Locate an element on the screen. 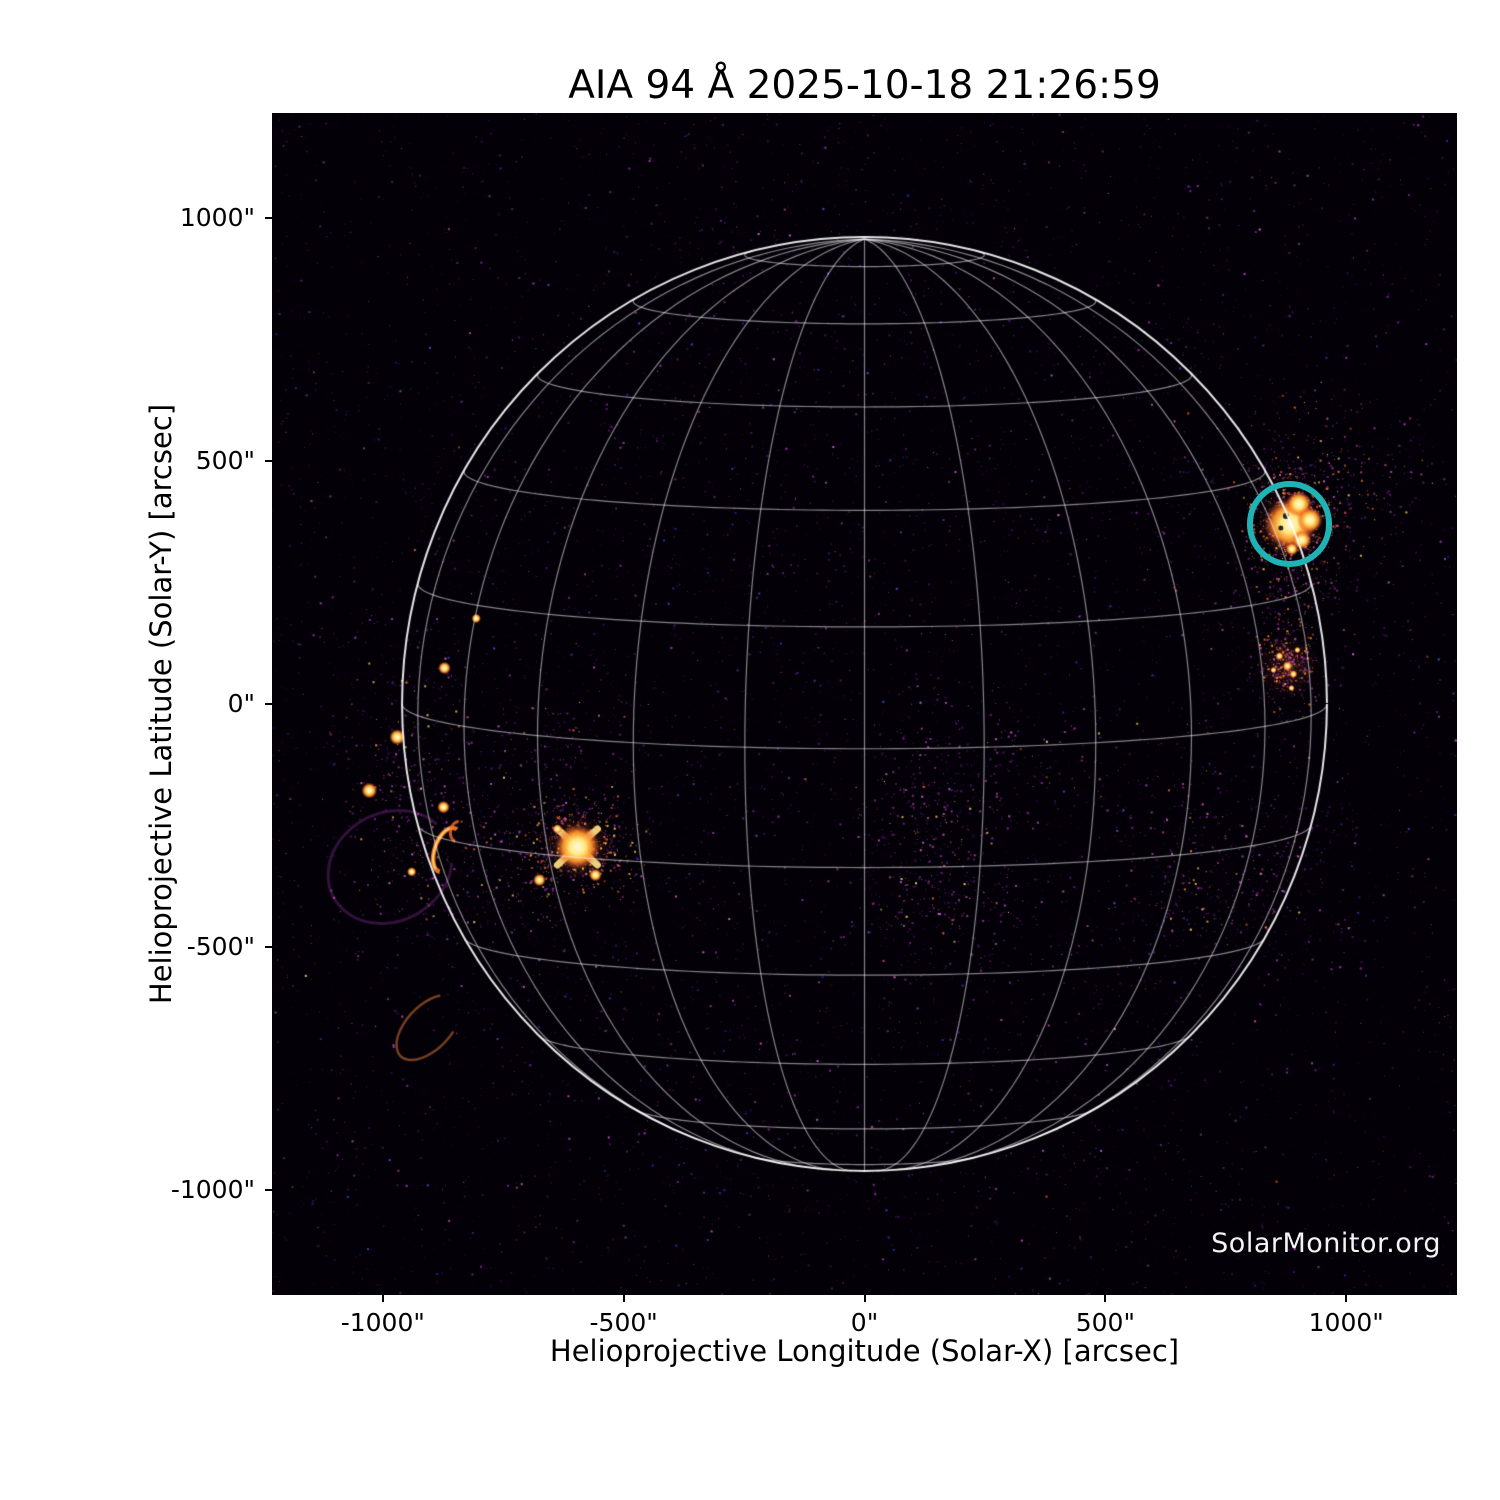 Image resolution: width=1500 pixels, height=1500 pixels. x-tick-label: -1000" is located at coordinates (382, 1322).